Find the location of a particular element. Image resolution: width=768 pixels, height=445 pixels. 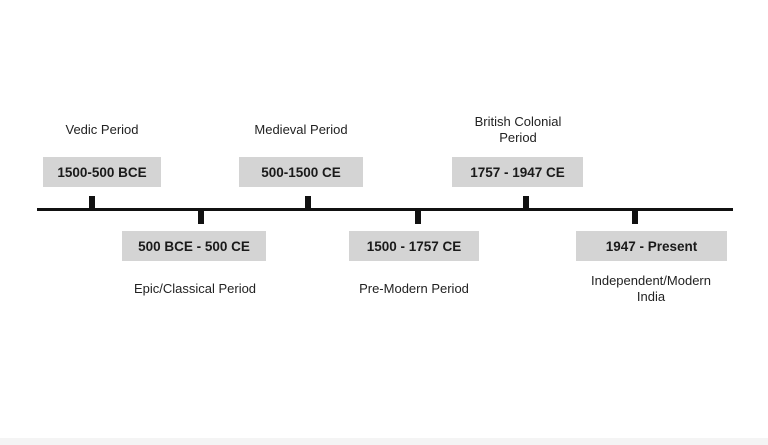

date-box-british: 1757 - 1947 CE is located at coordinates (517, 172).